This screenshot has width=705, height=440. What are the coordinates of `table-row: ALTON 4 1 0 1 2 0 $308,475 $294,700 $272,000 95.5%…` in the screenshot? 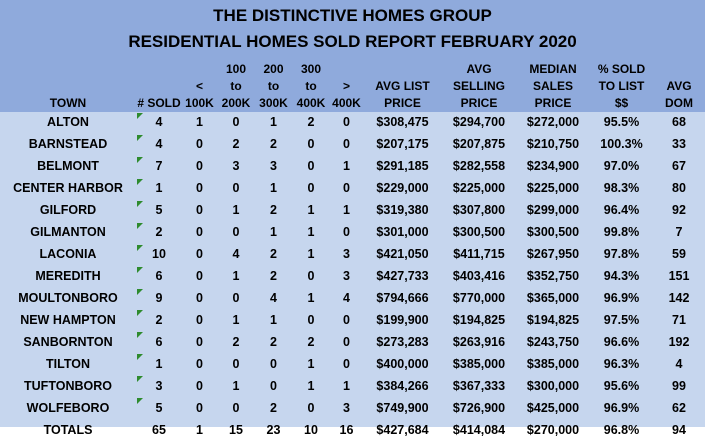 It's located at (352, 123).